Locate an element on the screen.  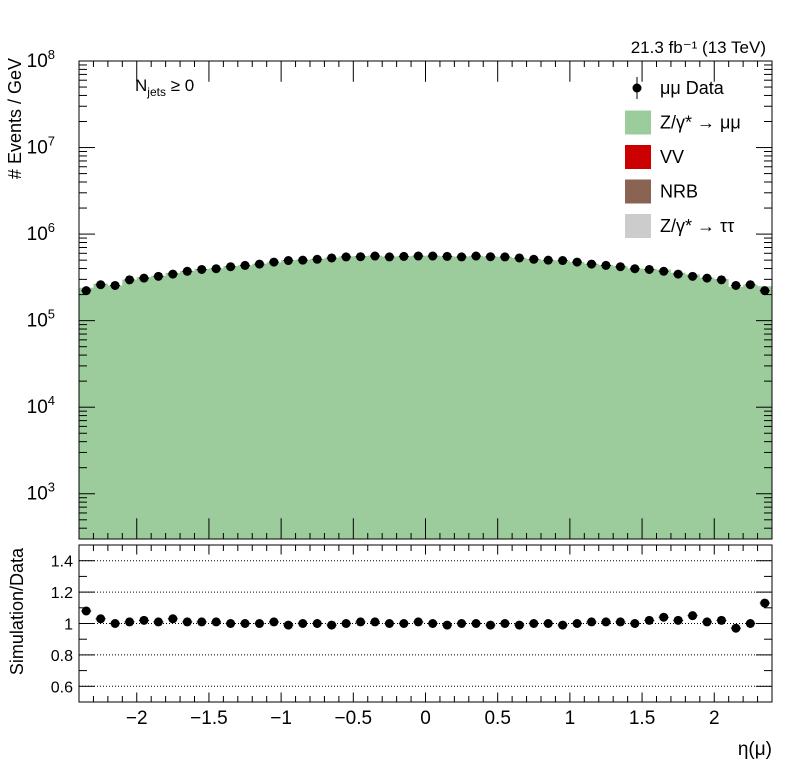
y-tick-label: 10⁶ is located at coordinates (41, 232).